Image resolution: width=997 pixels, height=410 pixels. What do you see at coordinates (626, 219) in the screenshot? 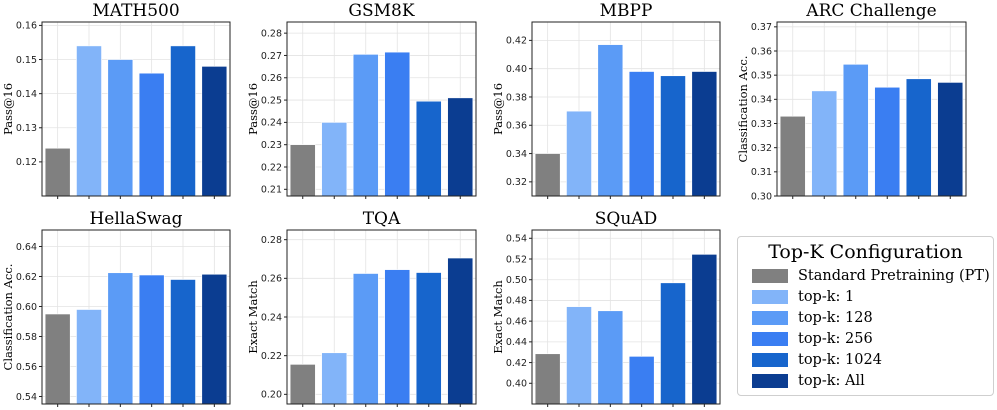
I see `chart-title: SQuAD` at bounding box center [626, 219].